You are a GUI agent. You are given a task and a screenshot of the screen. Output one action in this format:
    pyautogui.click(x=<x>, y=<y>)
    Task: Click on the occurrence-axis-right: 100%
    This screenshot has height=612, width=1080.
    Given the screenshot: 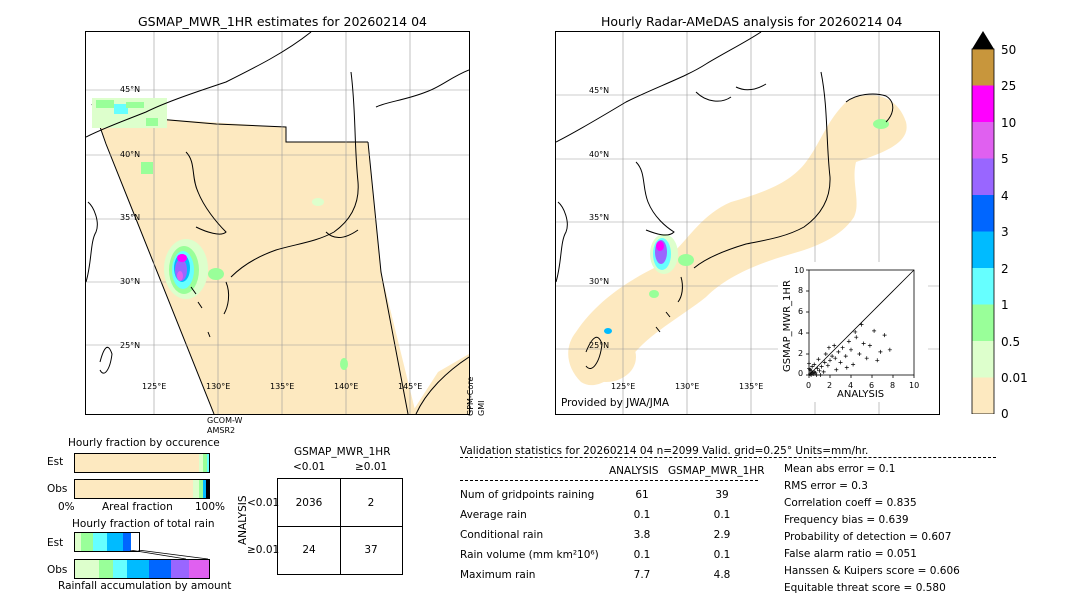 What is the action you would take?
    pyautogui.click(x=210, y=507)
    